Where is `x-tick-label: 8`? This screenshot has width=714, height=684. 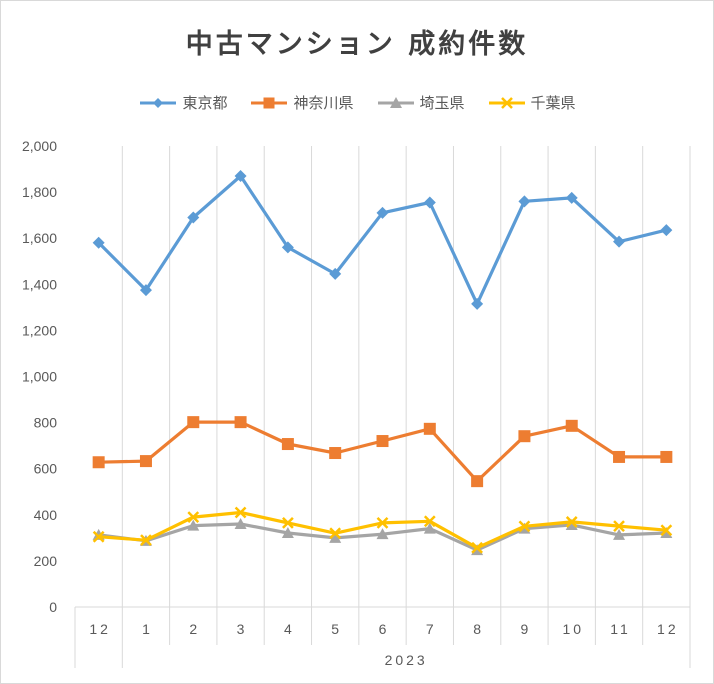 x-tick-label: 8 is located at coordinates (478, 629).